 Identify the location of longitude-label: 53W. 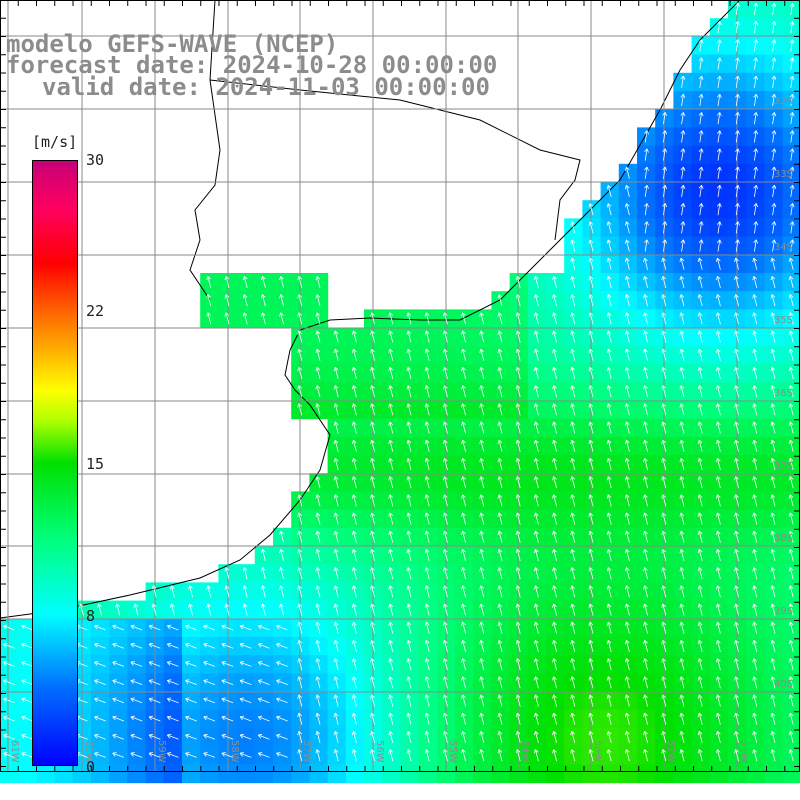
(597, 751).